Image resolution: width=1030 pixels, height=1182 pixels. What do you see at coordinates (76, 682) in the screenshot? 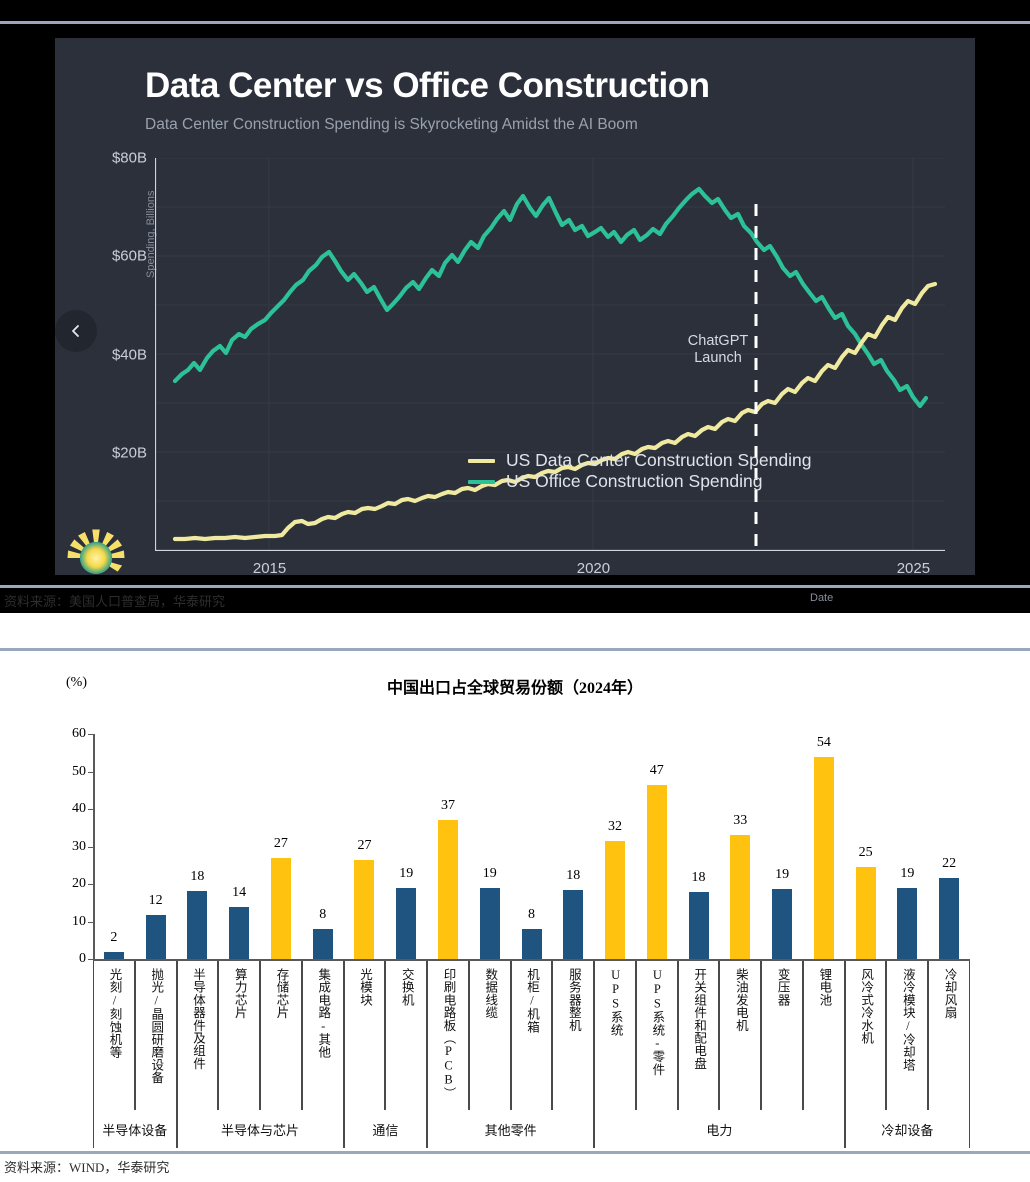
I see `unit-label: (%)` at bounding box center [76, 682].